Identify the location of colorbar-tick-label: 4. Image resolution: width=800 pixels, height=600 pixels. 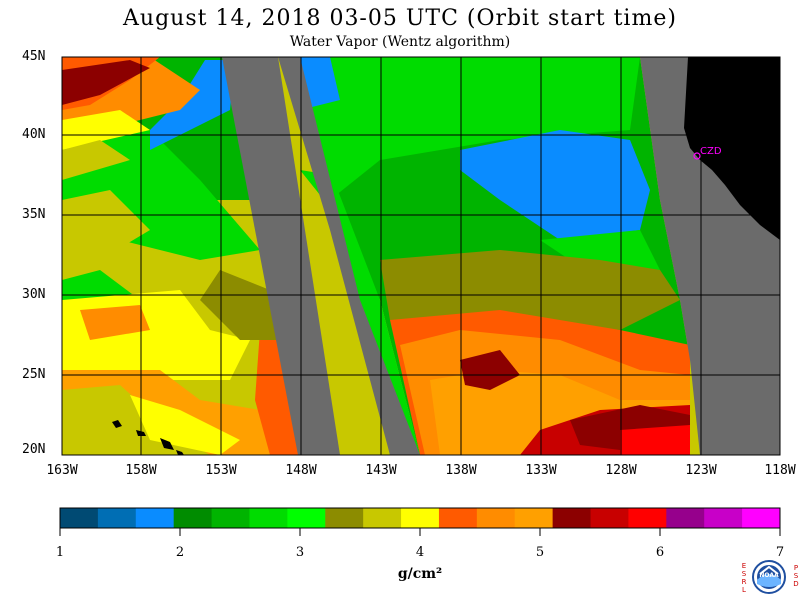
(420, 552).